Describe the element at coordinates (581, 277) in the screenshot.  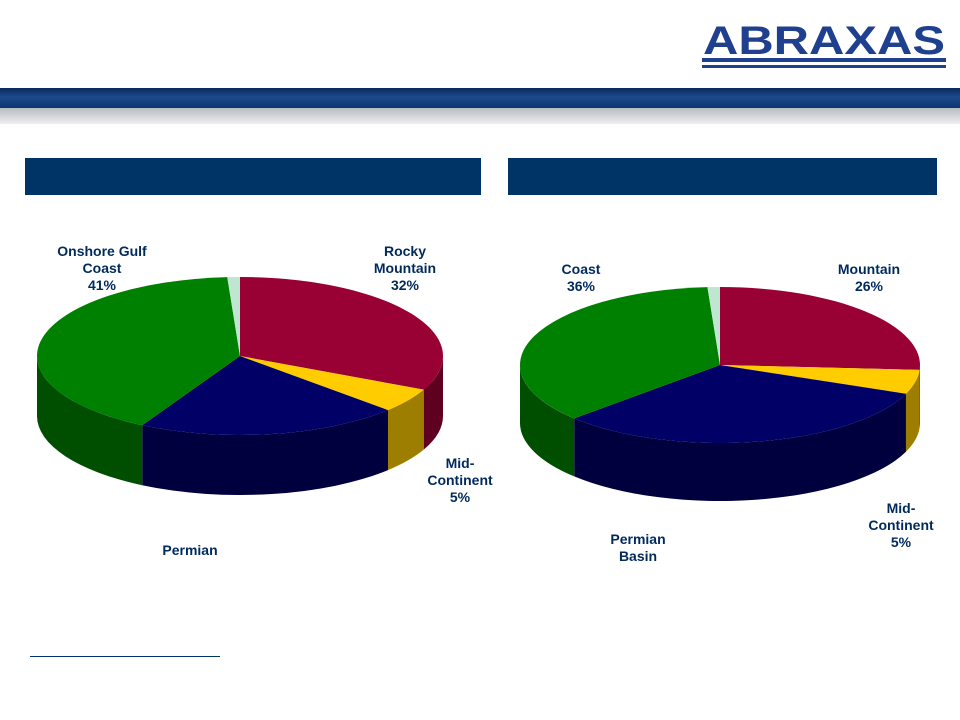
I see `pie-right-label-coast: Coast 36%` at that location.